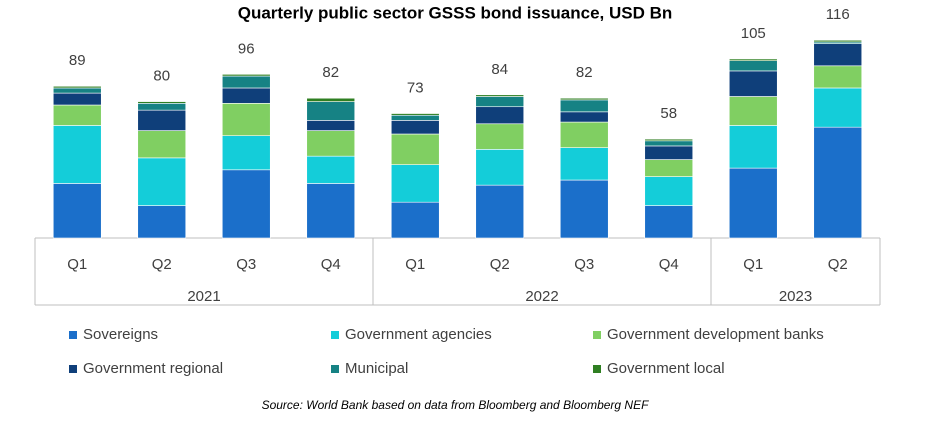  I want to click on group-label: 2022, so click(541, 296).